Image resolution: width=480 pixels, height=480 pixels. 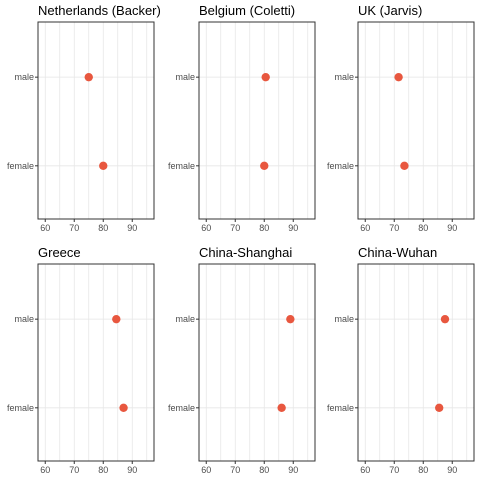 I want to click on panel-title: Greece, so click(x=59, y=252).